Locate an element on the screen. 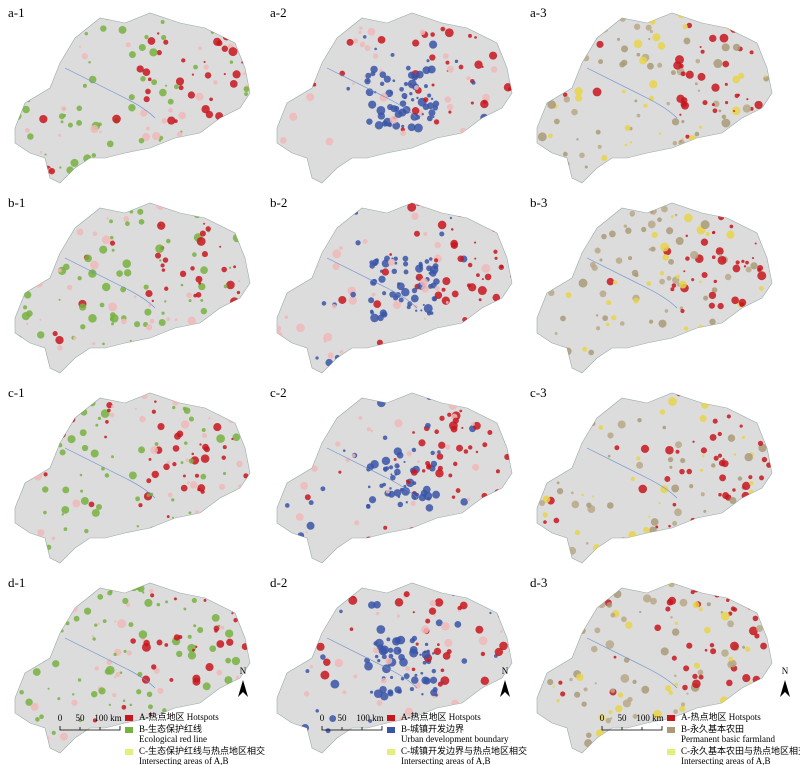 This screenshot has width=800, height=765. map-panel is located at coordinates (654, 288).